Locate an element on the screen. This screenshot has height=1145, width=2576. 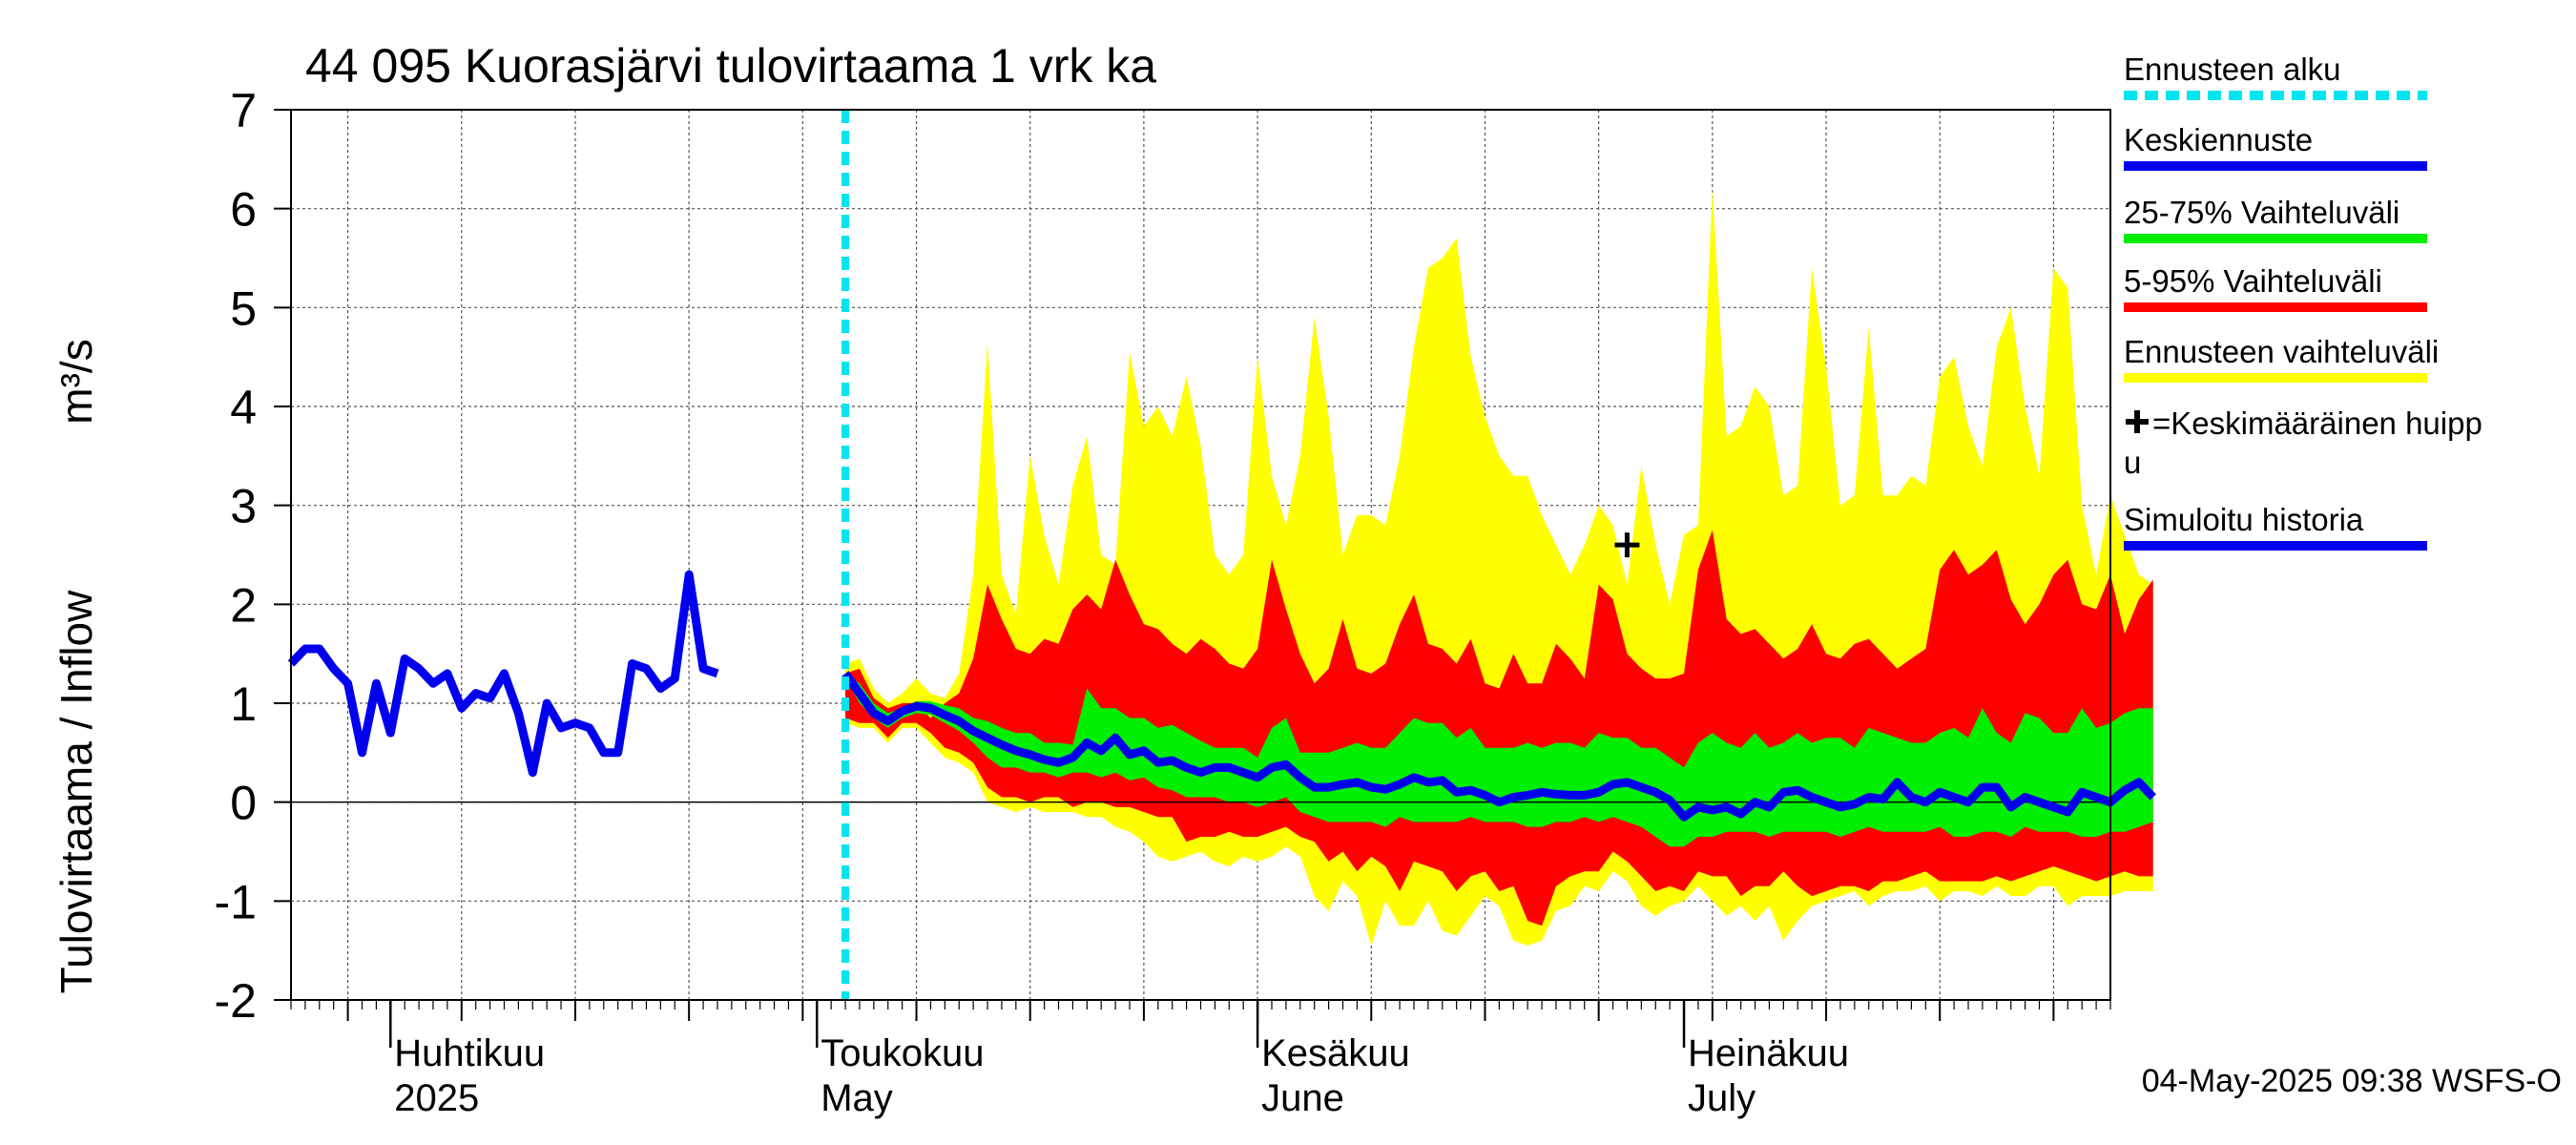
legend-item-forecast-start: Ennusteen alku is located at coordinates (2275, 76).